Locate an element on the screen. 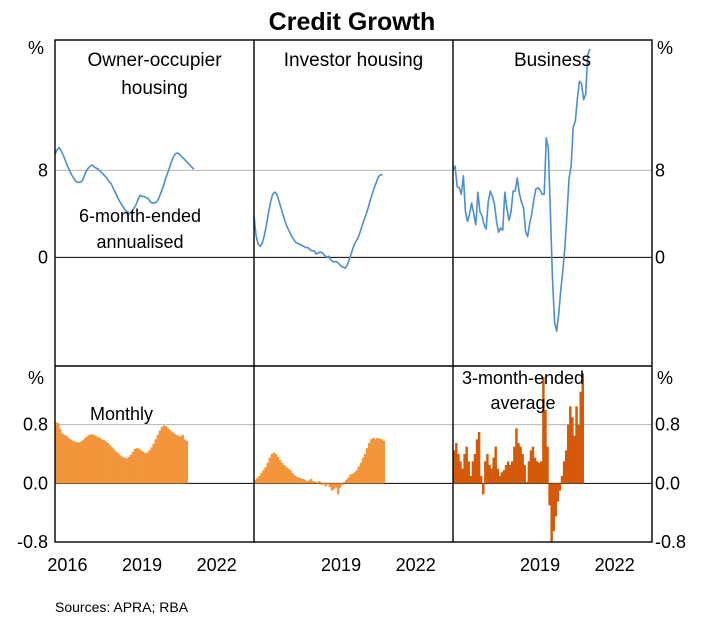  y-tick-label-right: 0 is located at coordinates (660, 257).